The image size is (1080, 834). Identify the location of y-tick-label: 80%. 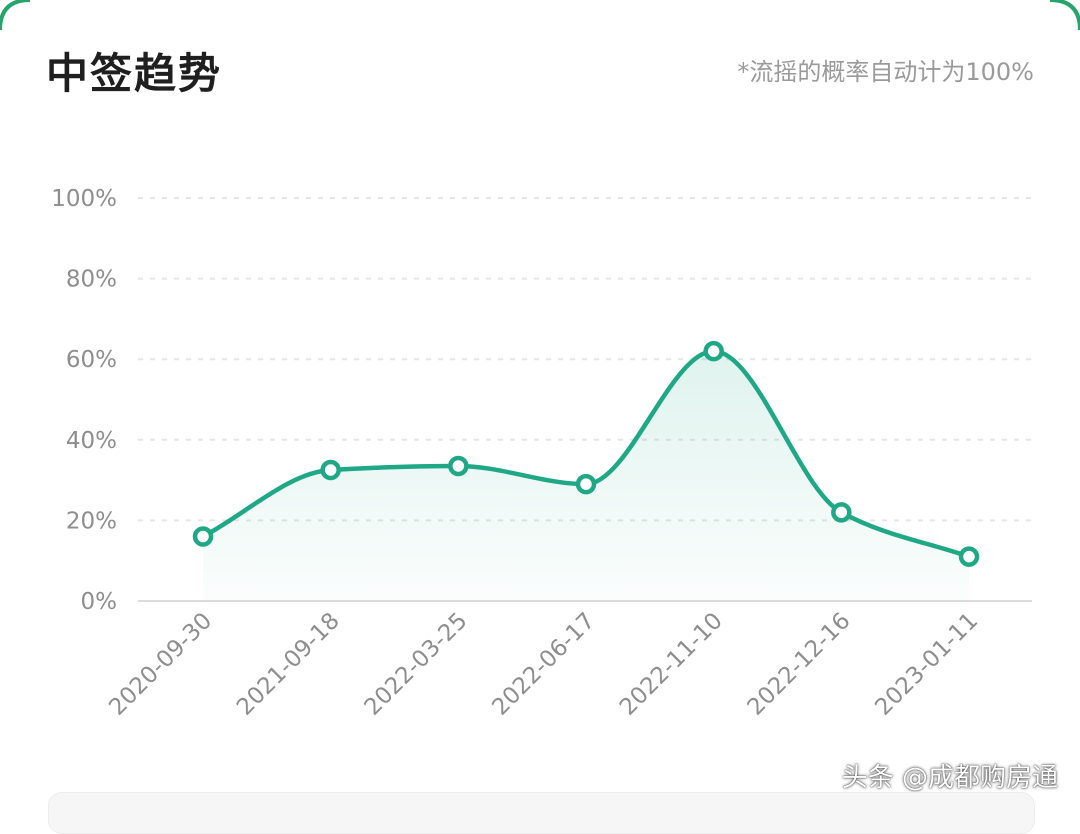
(91, 280).